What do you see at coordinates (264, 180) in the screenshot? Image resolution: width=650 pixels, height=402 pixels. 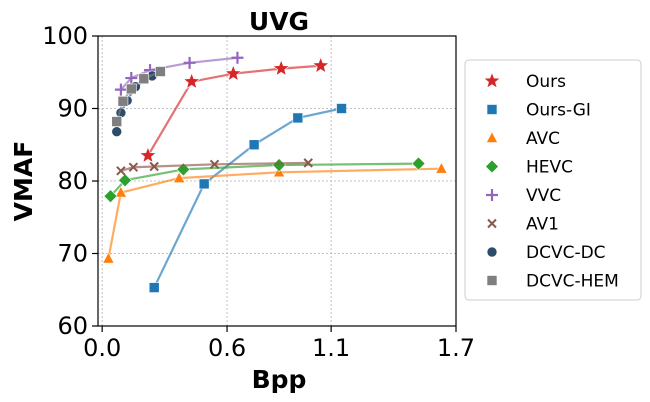 I see `series-hevc` at bounding box center [264, 180].